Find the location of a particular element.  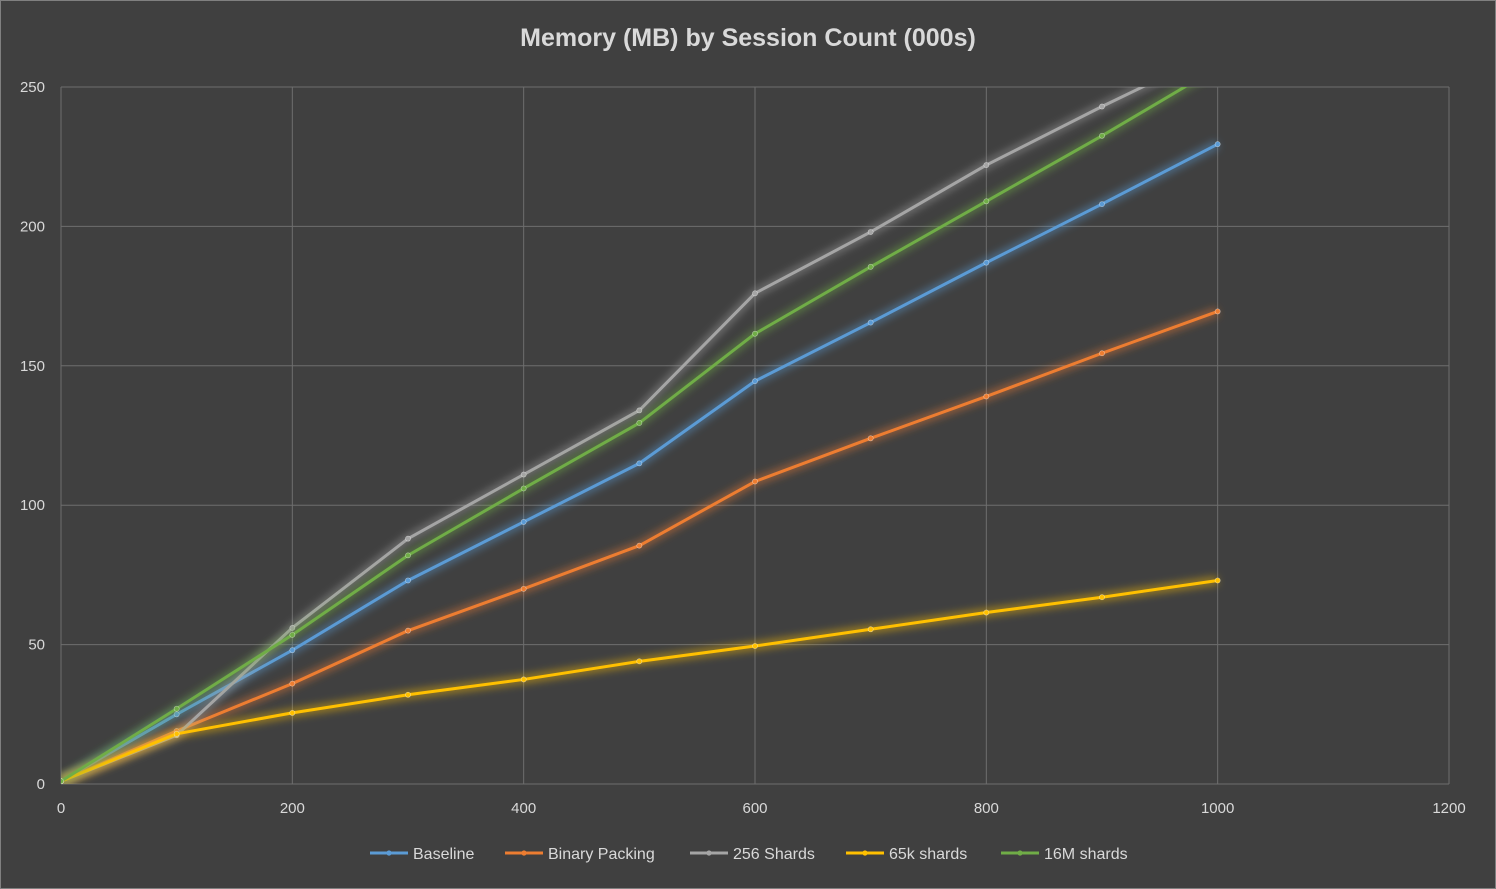

legend-item-16m-shards: 16M shards is located at coordinates (1064, 854).